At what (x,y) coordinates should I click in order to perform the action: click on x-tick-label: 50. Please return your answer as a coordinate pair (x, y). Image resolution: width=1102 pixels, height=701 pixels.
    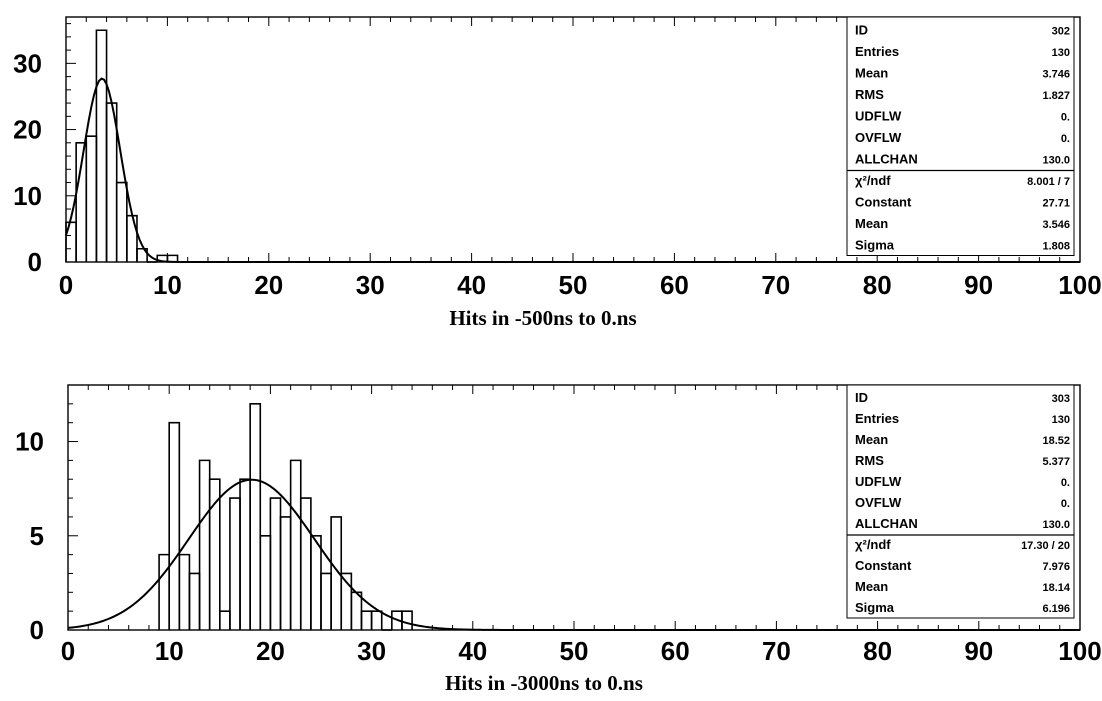
    Looking at the image, I should click on (574, 651).